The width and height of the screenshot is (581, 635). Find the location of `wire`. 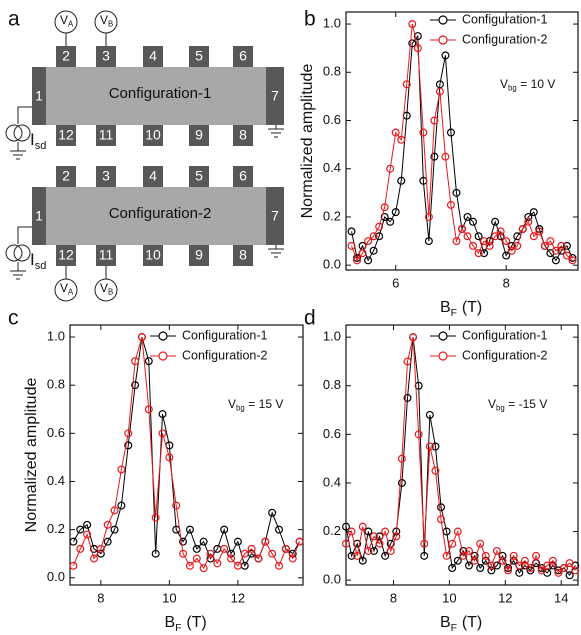

wire is located at coordinates (24, 235).